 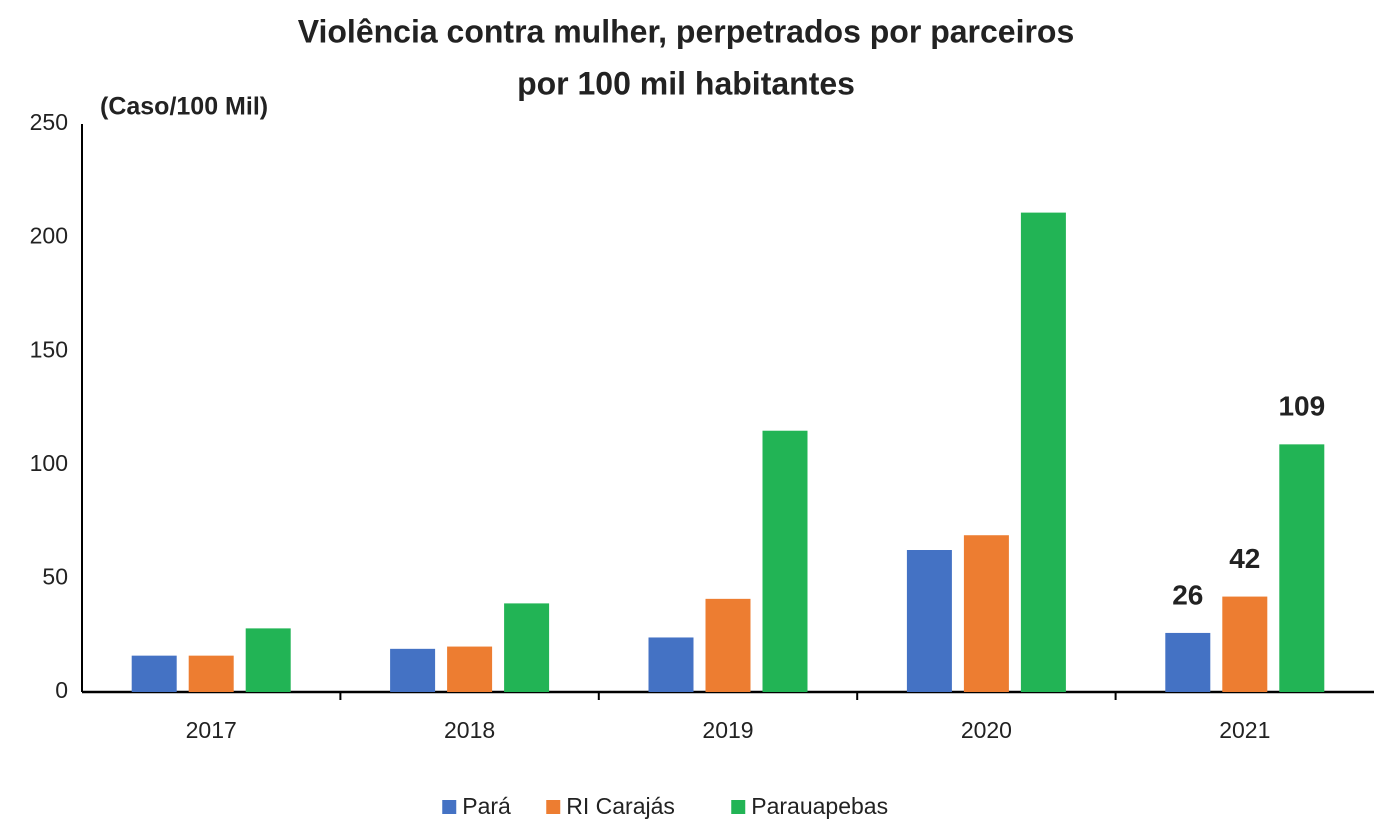 I want to click on x-tick-label: 2018, so click(x=469, y=730).